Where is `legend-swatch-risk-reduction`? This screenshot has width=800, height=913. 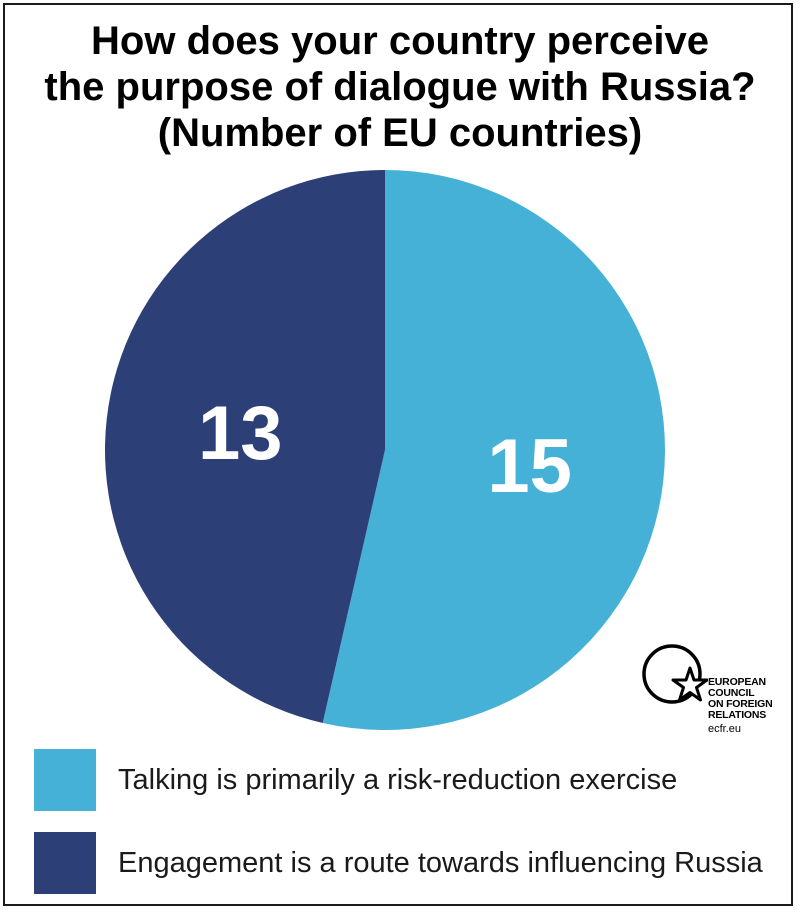 legend-swatch-risk-reduction is located at coordinates (65, 780).